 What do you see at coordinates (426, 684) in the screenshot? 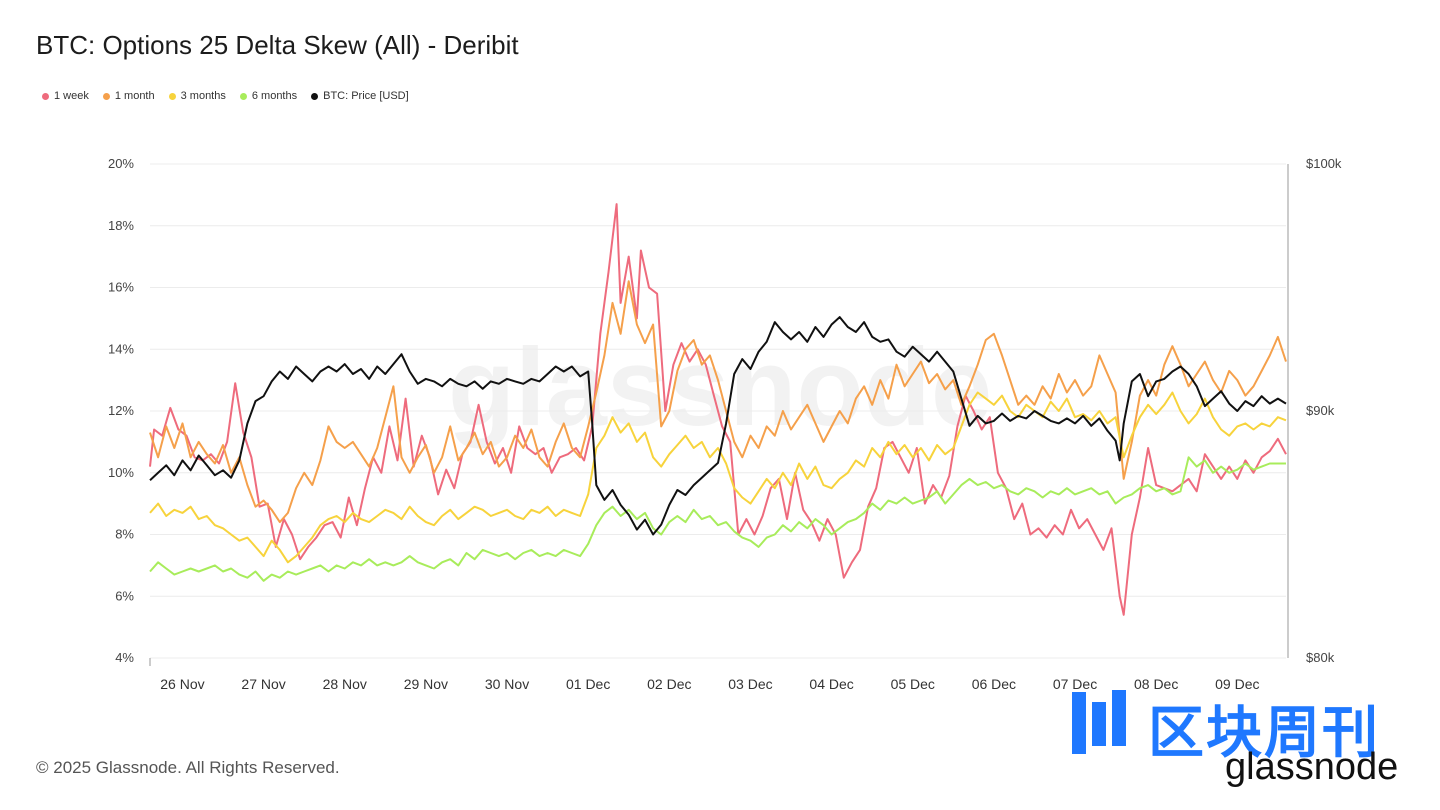
I see `x-tick-label: 29 Nov` at bounding box center [426, 684].